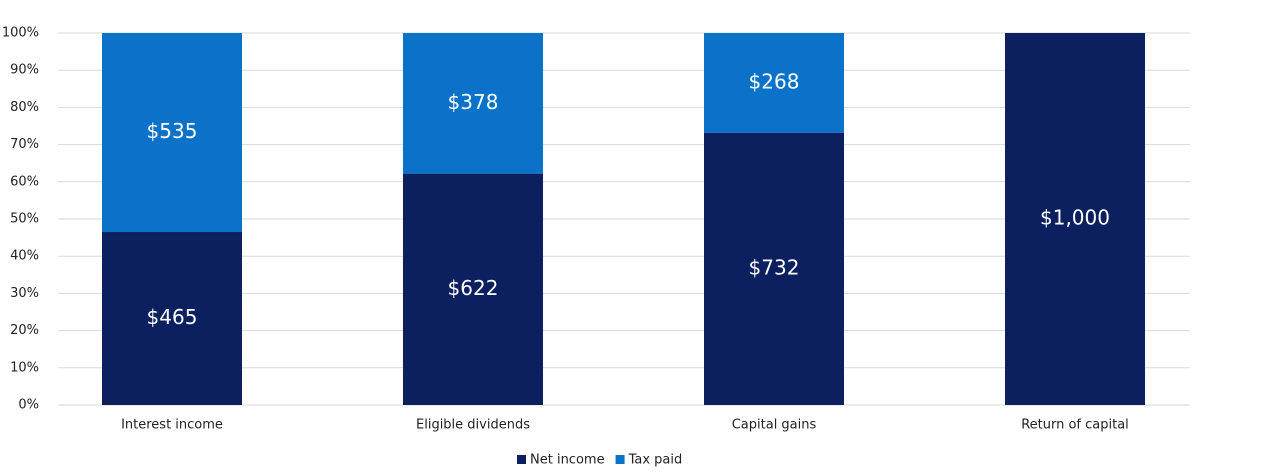 This screenshot has height=475, width=1280. What do you see at coordinates (1075, 425) in the screenshot?
I see `x-tick-label: Return of capital` at bounding box center [1075, 425].